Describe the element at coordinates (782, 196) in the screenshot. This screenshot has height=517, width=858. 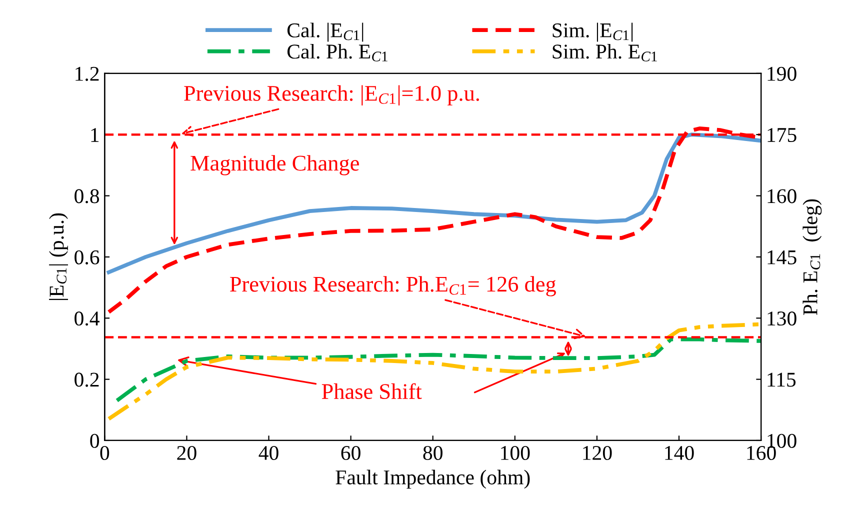
I see `y2-tick-label: 160` at that location.